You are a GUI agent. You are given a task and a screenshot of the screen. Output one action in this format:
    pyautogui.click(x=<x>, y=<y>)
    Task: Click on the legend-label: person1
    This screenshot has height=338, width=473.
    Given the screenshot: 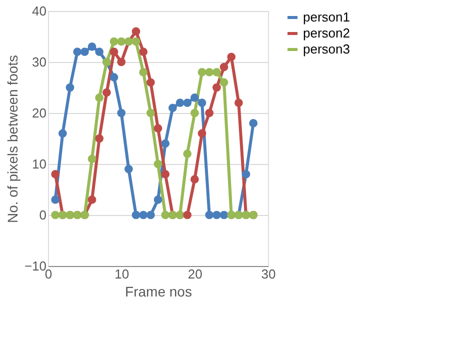 What is the action you would take?
    pyautogui.click(x=326, y=17)
    